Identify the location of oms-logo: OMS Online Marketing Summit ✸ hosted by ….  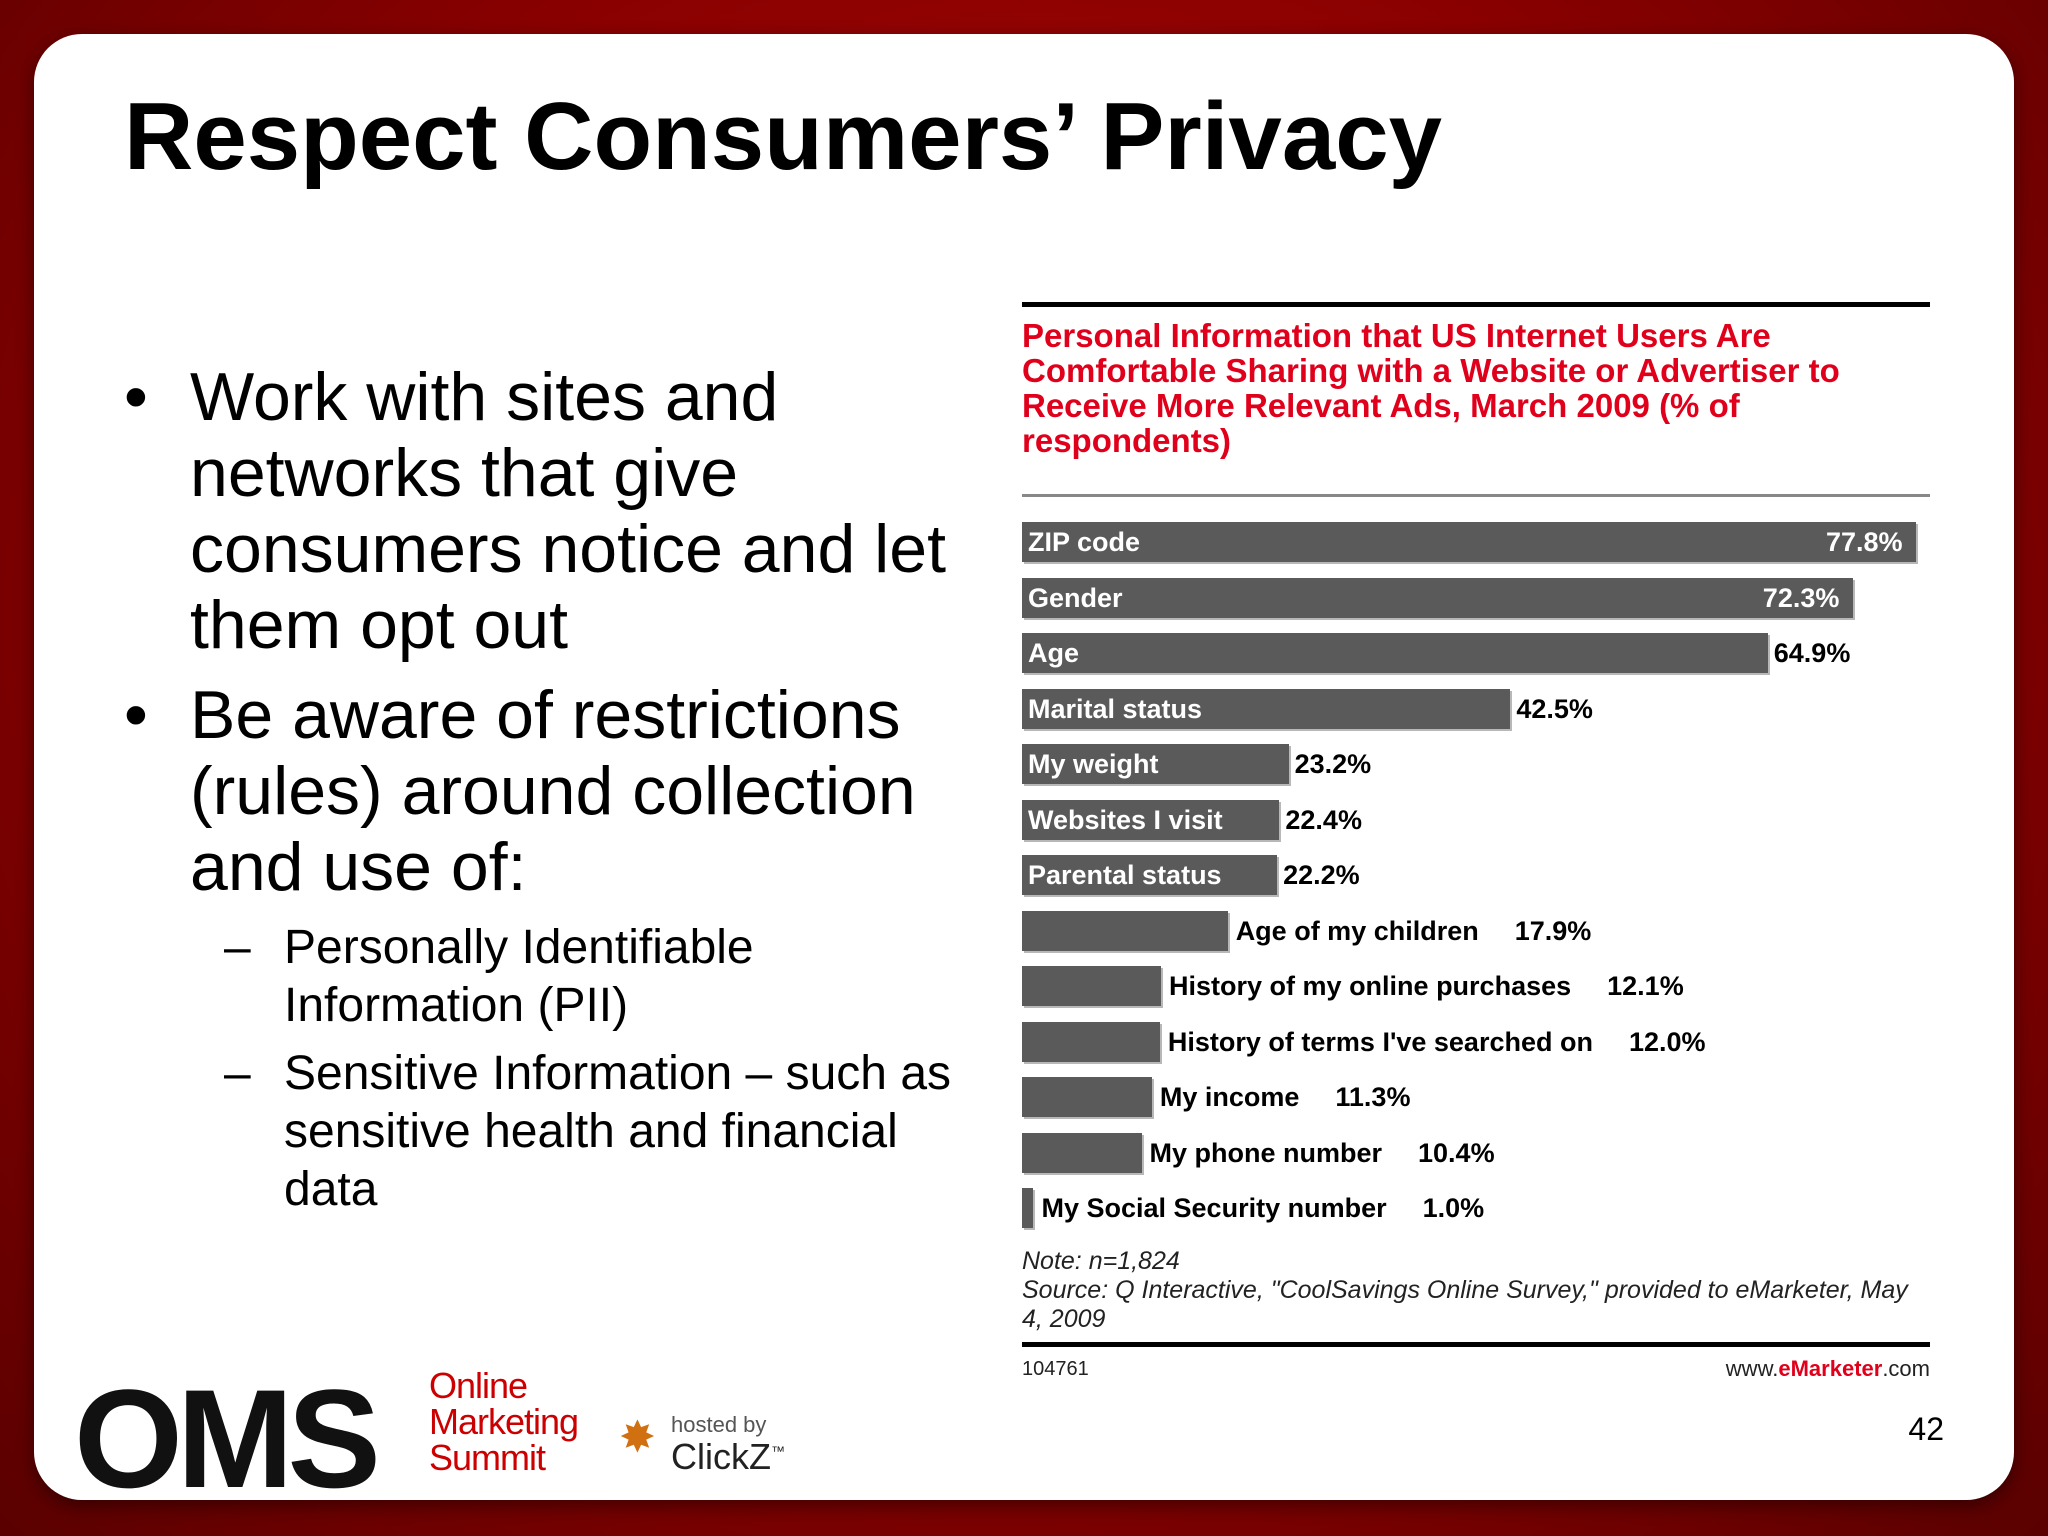
(434, 1439).